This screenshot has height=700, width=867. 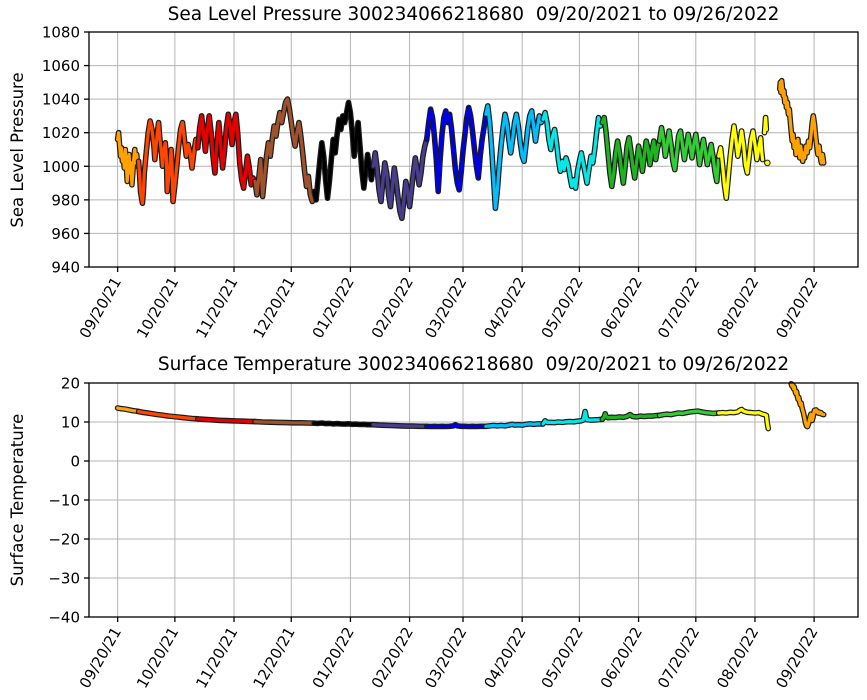 I want to click on temperature-series-jul-2022, so click(x=689, y=413).